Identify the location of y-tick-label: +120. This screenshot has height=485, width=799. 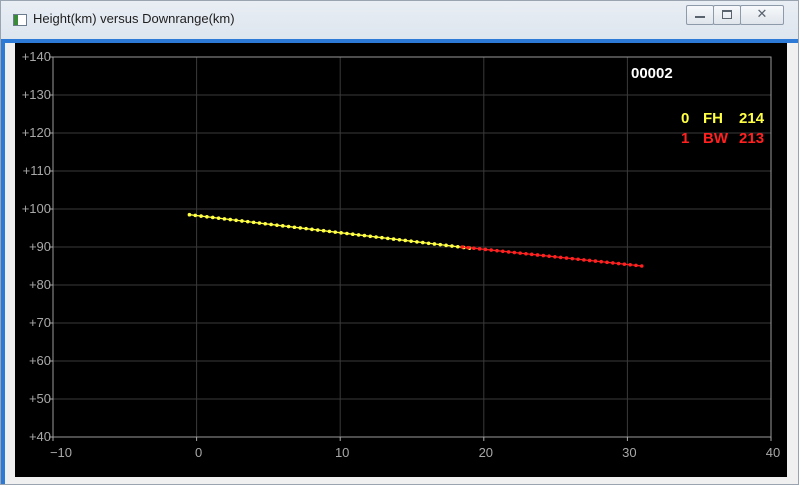
(36, 132).